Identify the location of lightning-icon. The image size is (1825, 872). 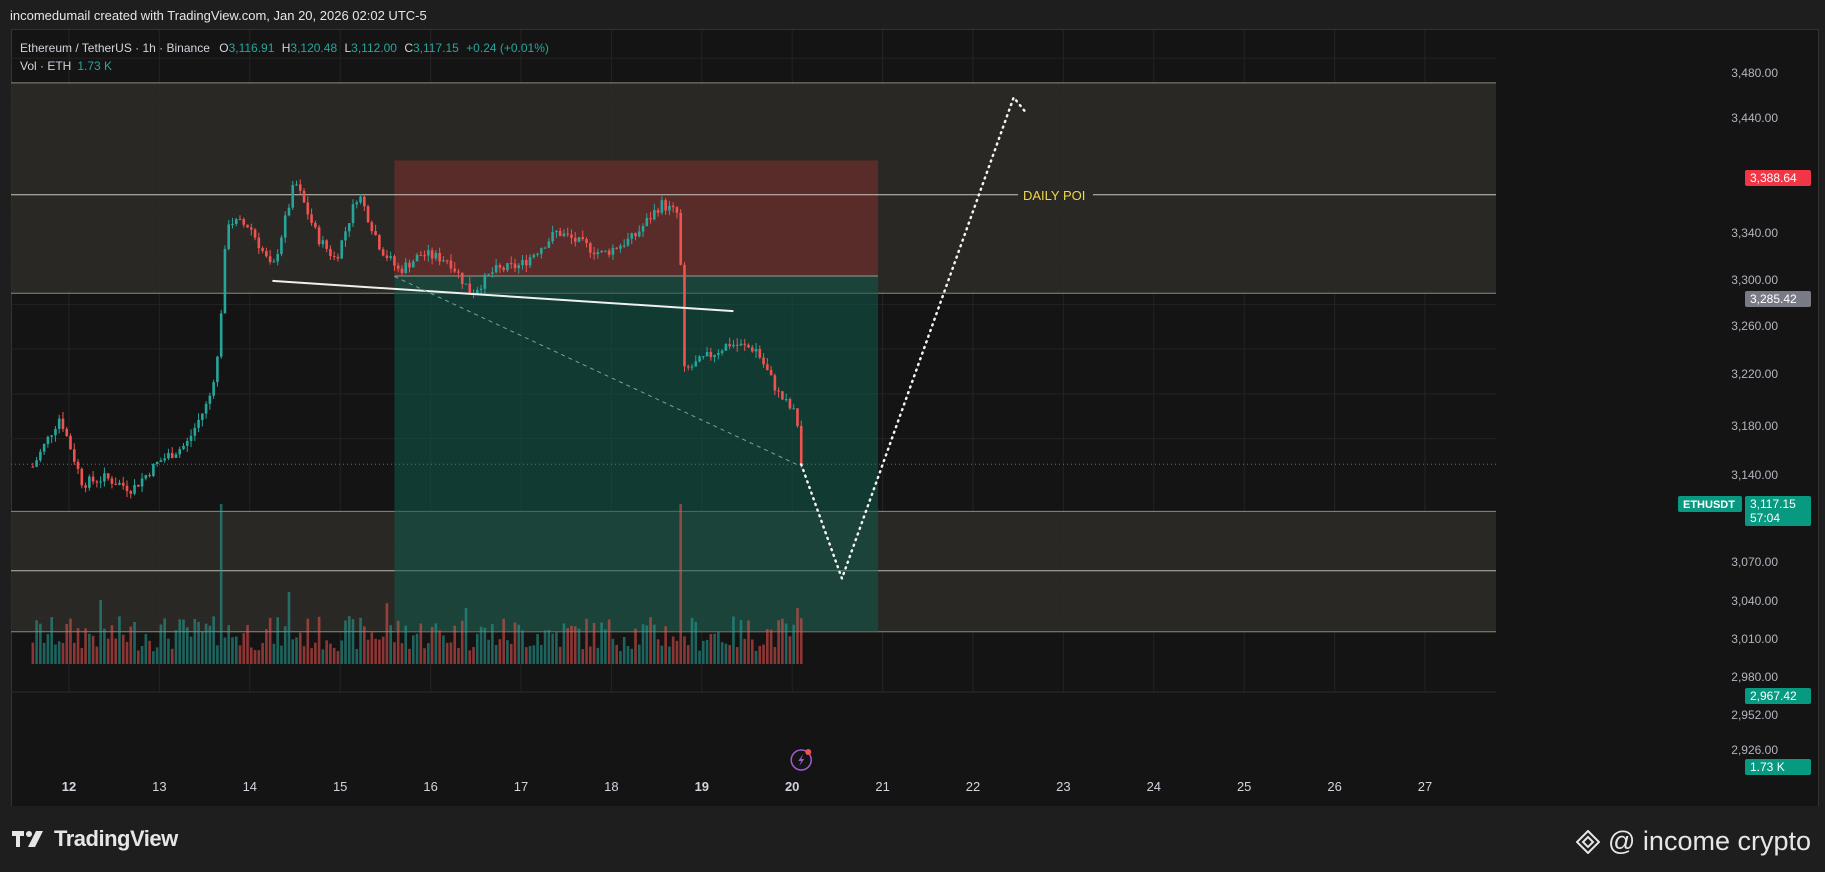
(801, 760).